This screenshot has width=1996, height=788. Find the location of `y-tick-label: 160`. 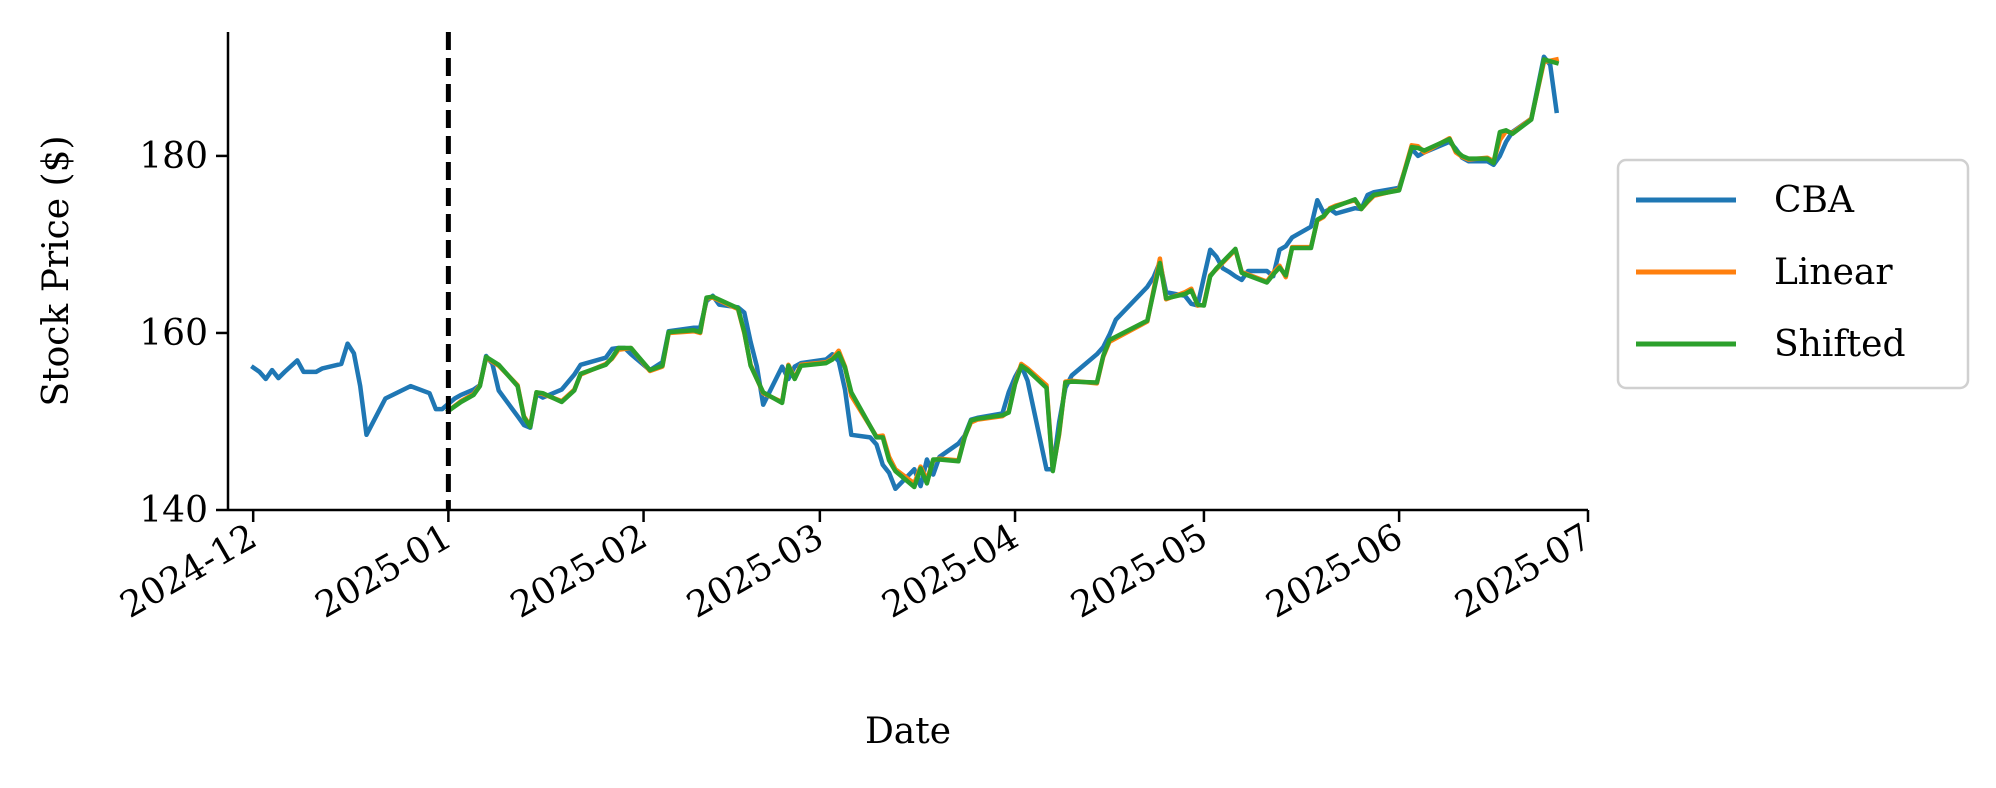

y-tick-label: 160 is located at coordinates (173, 333).